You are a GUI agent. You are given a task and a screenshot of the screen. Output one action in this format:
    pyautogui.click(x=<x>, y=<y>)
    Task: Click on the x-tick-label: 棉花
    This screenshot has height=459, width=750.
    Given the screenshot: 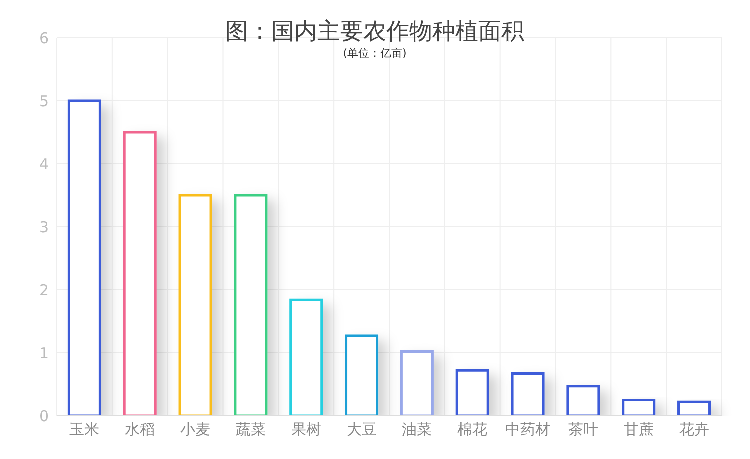 What is the action you would take?
    pyautogui.click(x=473, y=429)
    